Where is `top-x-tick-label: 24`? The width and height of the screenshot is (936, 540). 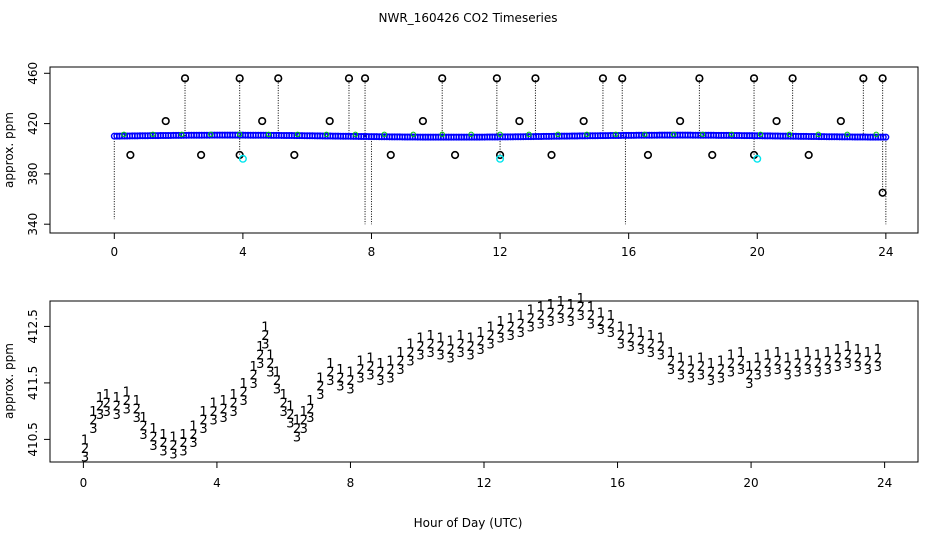 top-x-tick-label: 24 is located at coordinates (885, 252).